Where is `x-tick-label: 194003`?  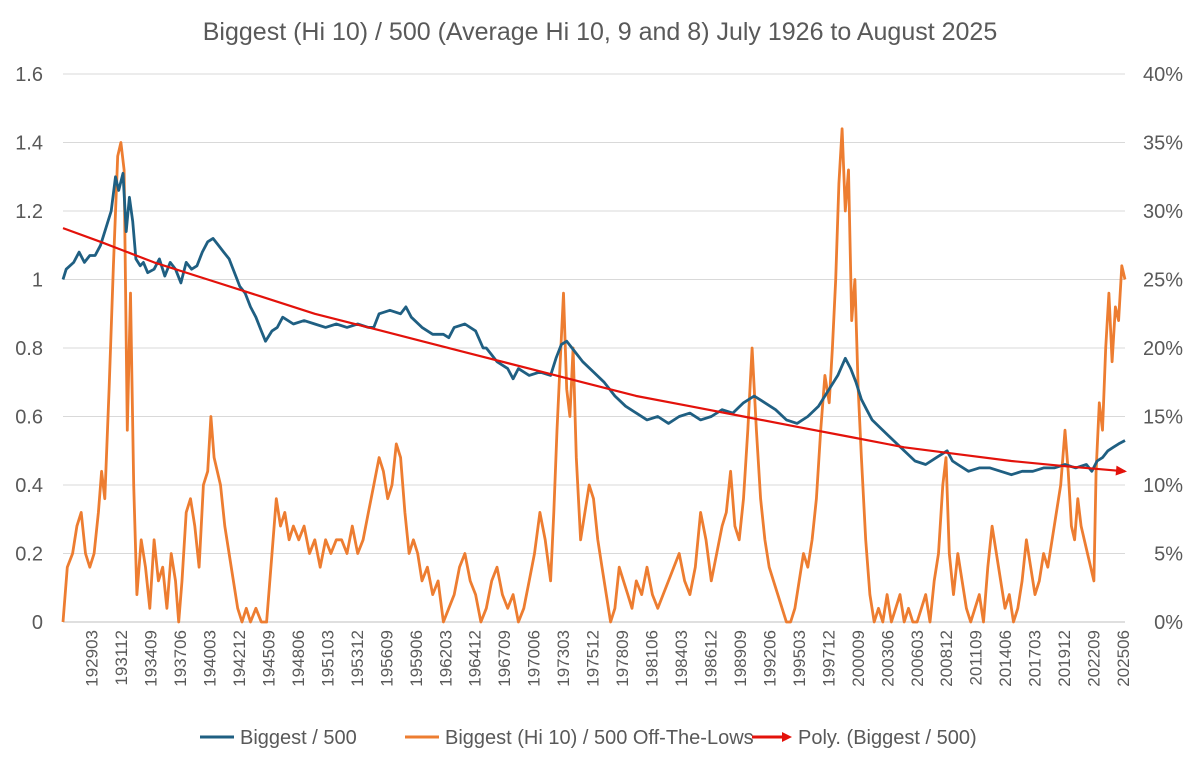 x-tick-label: 194003 is located at coordinates (209, 658).